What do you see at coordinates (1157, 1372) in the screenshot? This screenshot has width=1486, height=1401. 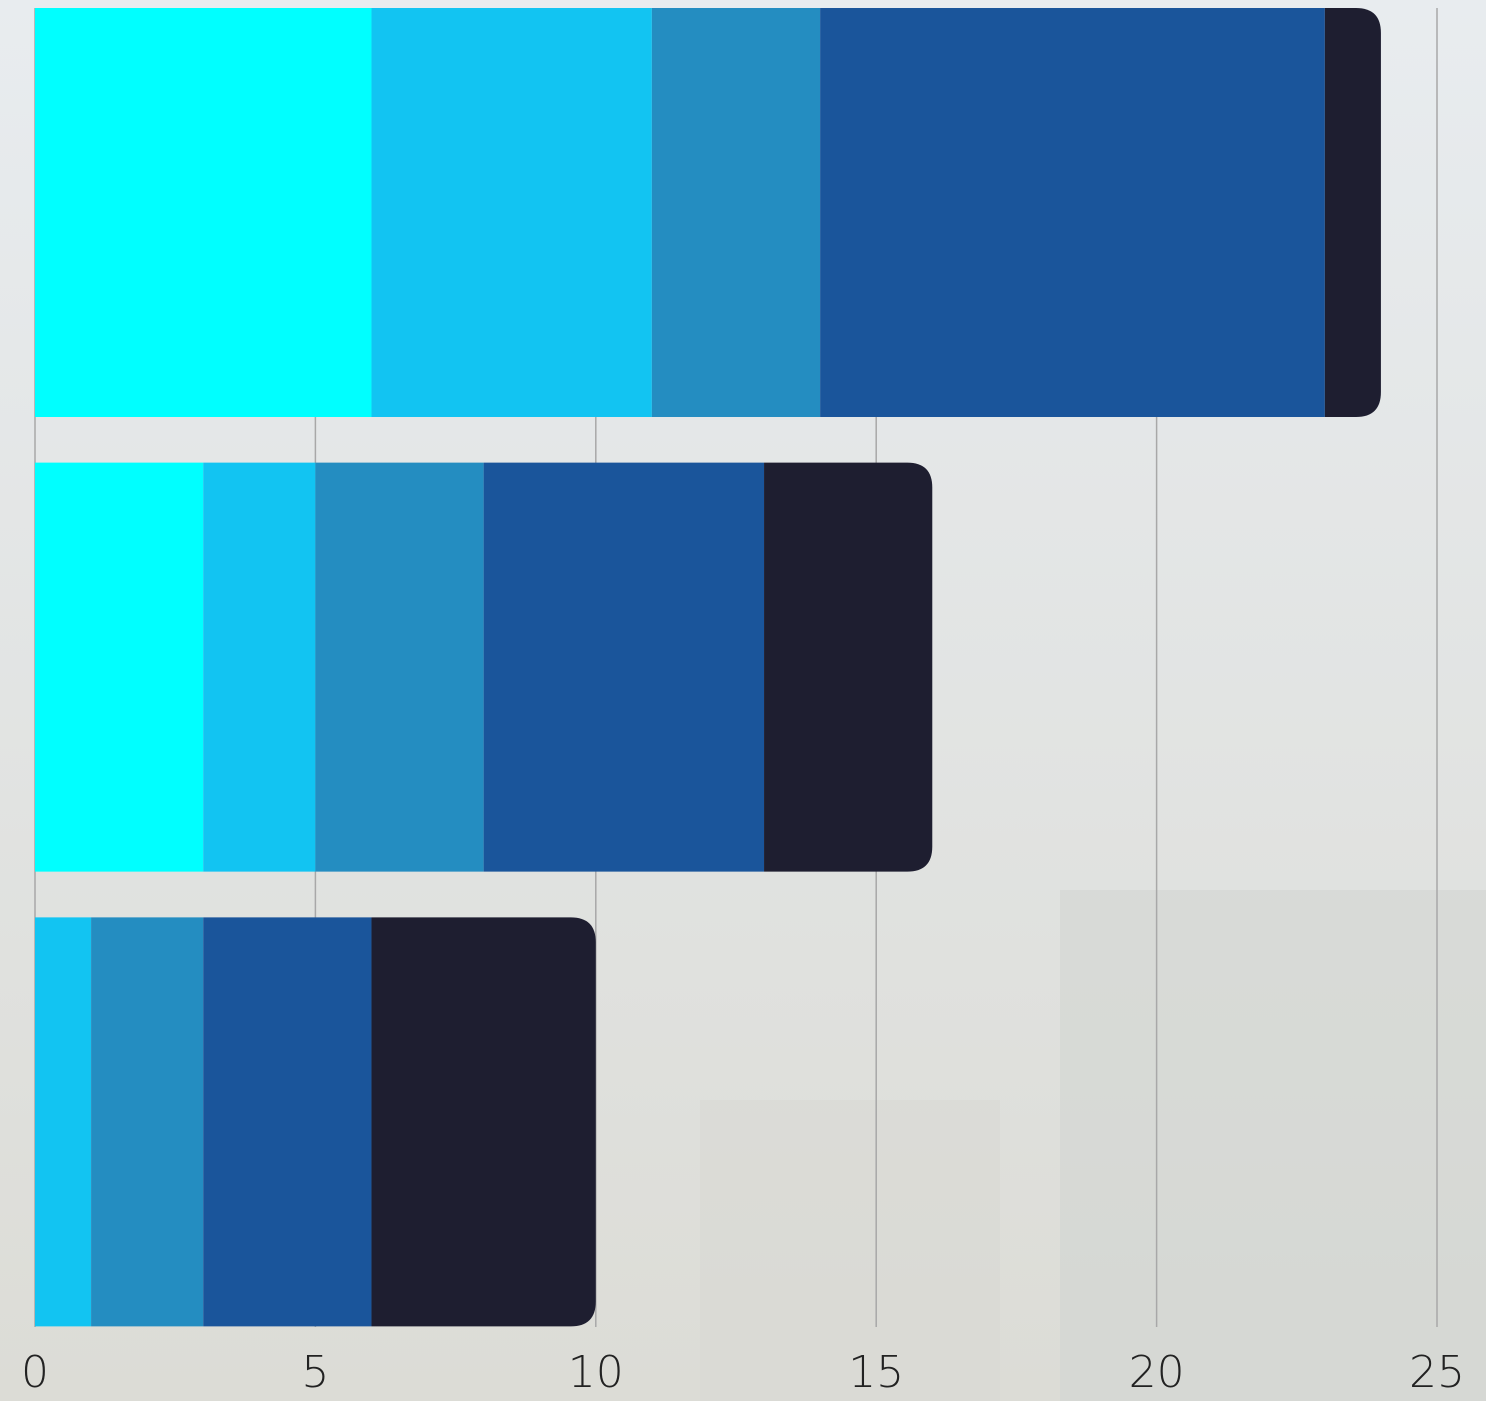 I see `x-tick-label: 20` at bounding box center [1157, 1372].